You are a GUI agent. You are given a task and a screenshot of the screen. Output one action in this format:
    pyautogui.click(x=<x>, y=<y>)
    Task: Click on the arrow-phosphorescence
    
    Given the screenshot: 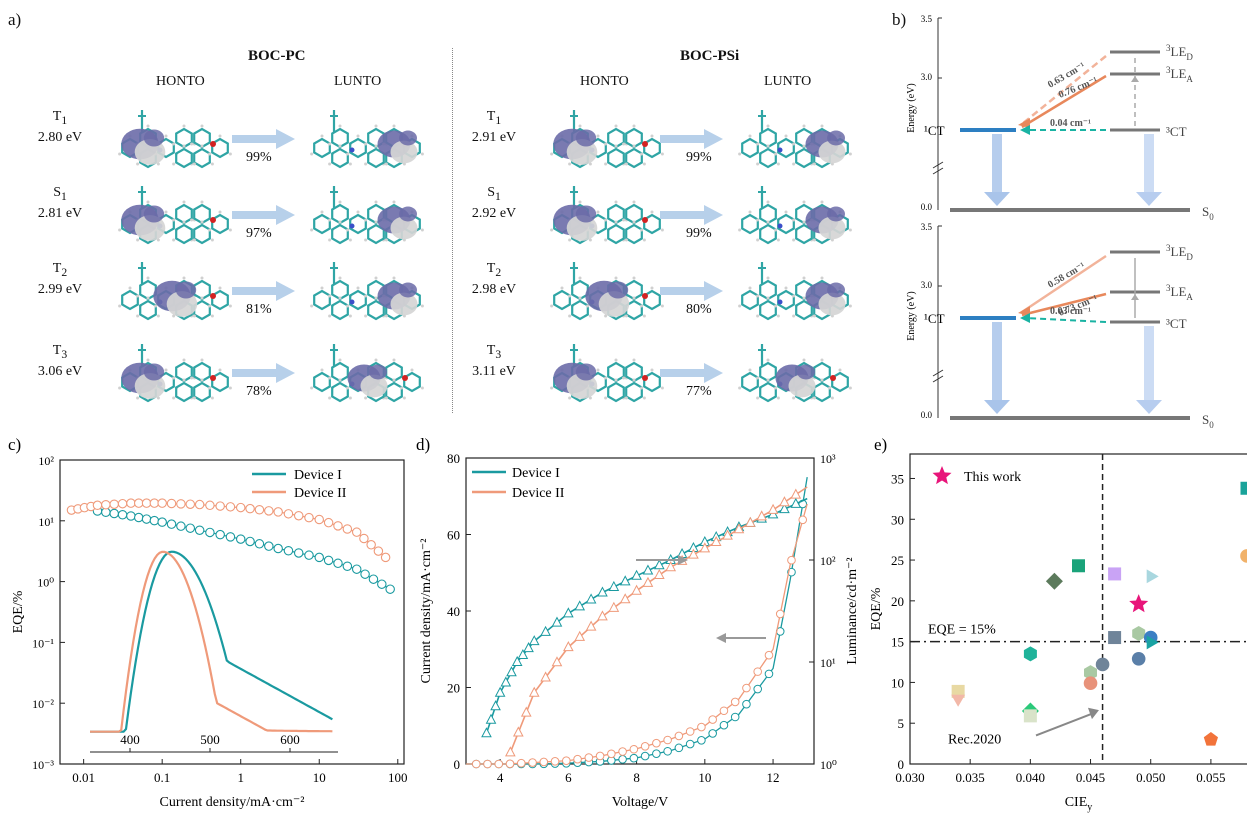 What is the action you would take?
    pyautogui.click(x=1149, y=363)
    